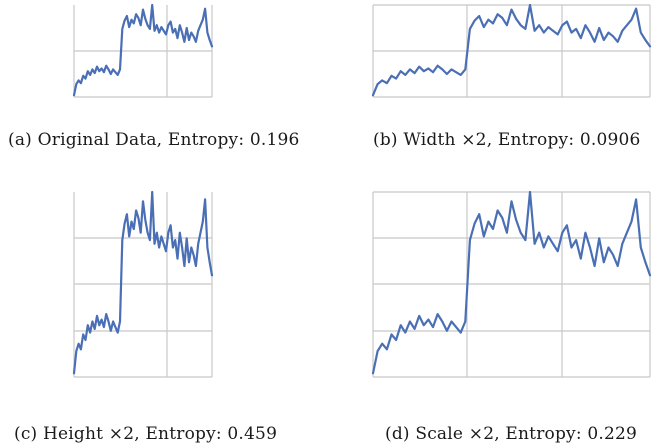  I want to click on chart-c-grid, so click(143, 285).